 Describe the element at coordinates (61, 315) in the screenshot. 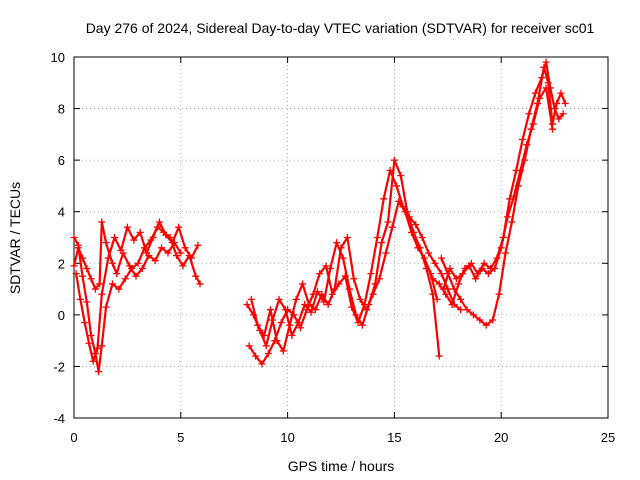

I see `y-tick-label: 0` at that location.